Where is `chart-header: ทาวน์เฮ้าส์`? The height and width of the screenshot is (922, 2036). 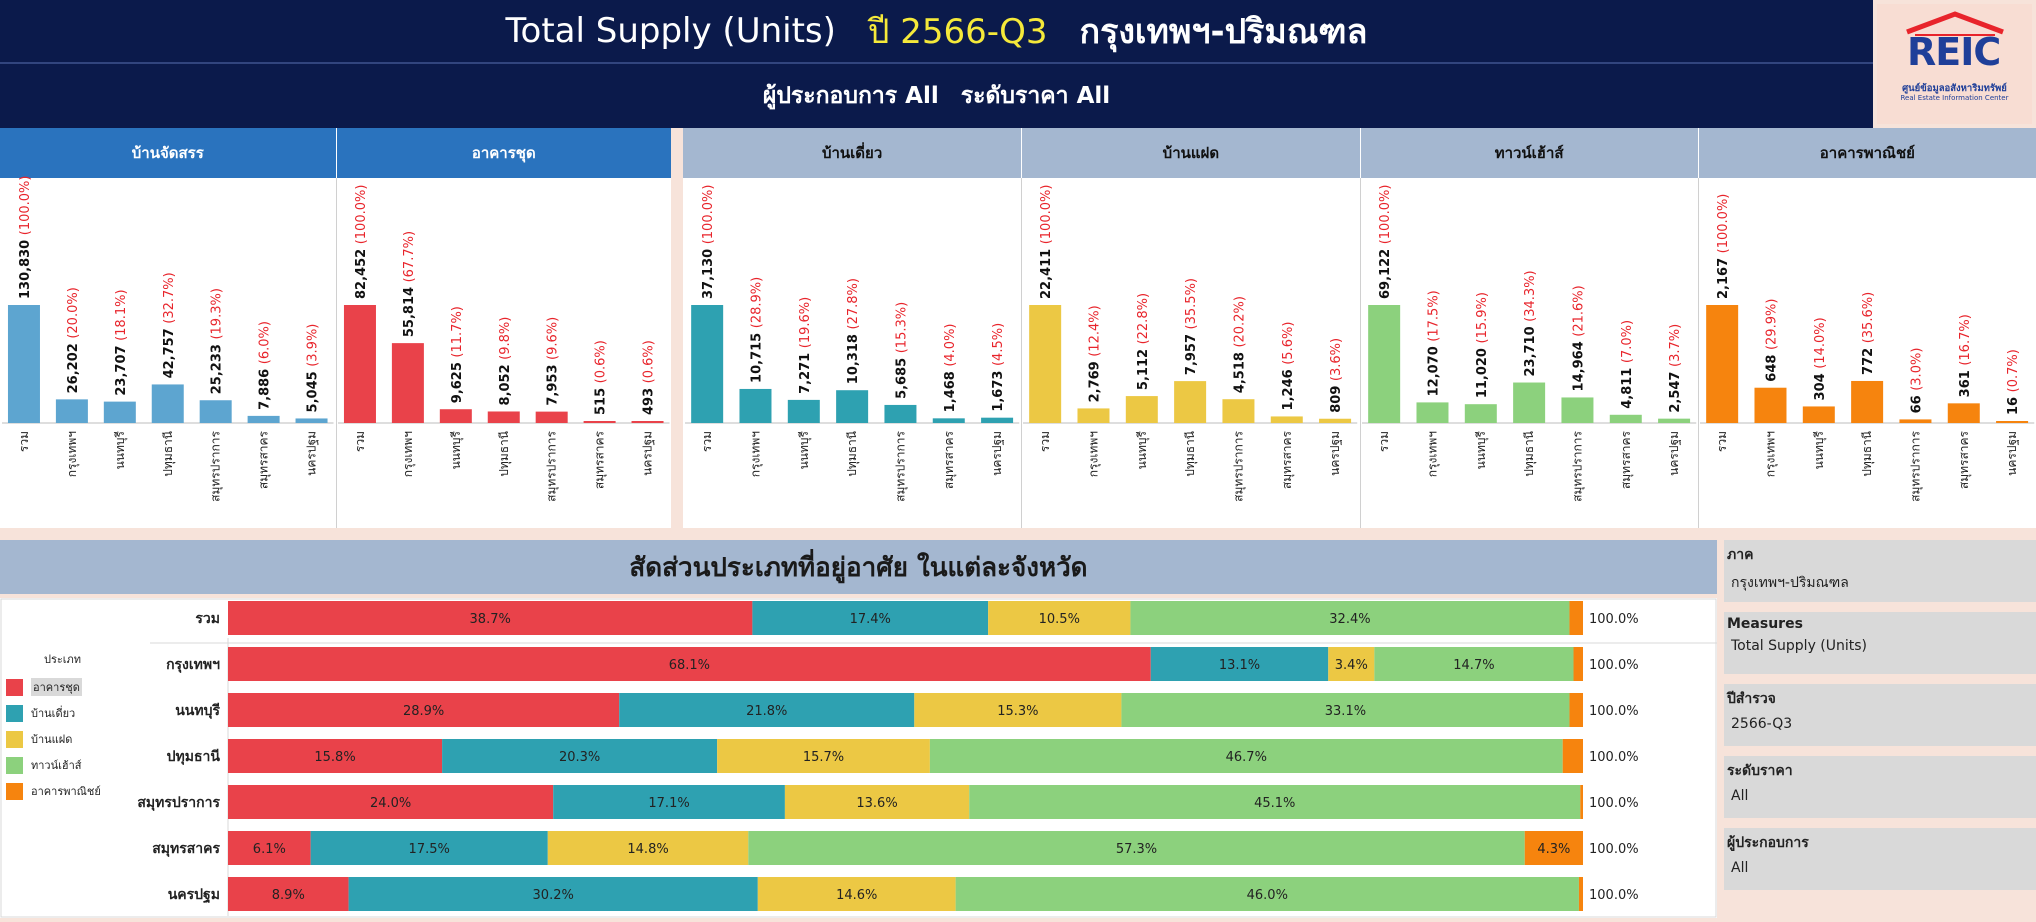 chart-header: ทาวน์เฮ้าส์ is located at coordinates (1529, 153).